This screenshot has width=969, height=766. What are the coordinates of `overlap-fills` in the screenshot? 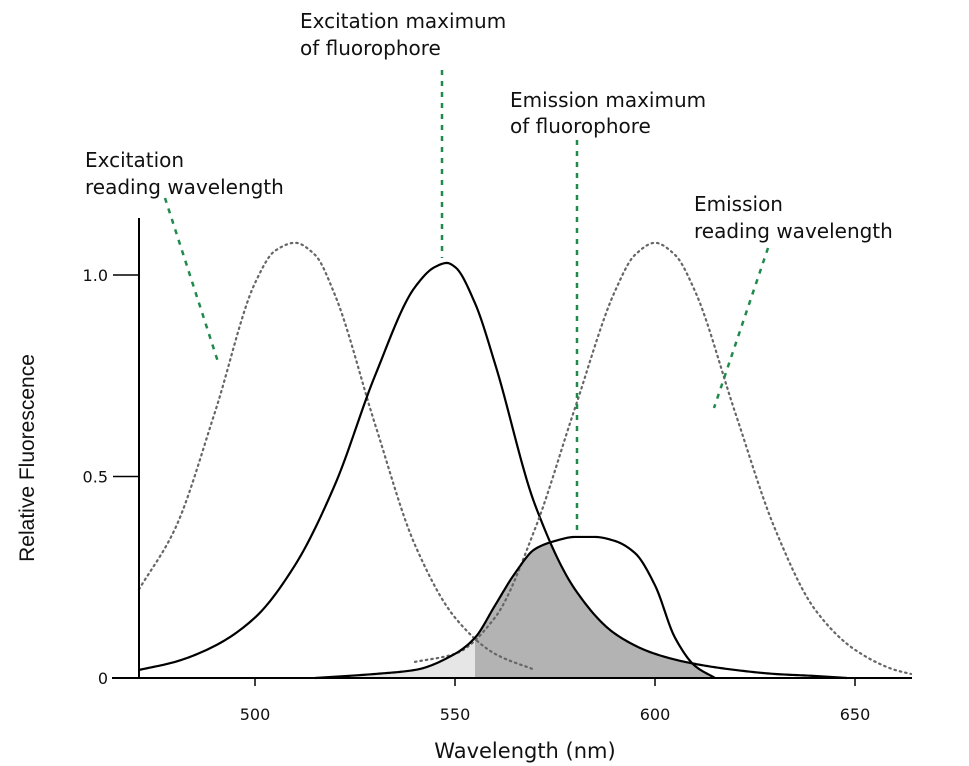 It's located at (515, 610).